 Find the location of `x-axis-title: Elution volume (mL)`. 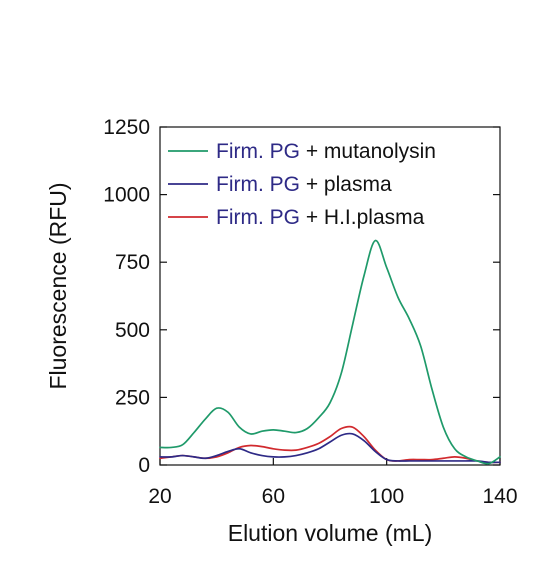

x-axis-title: Elution volume (mL) is located at coordinates (330, 533).